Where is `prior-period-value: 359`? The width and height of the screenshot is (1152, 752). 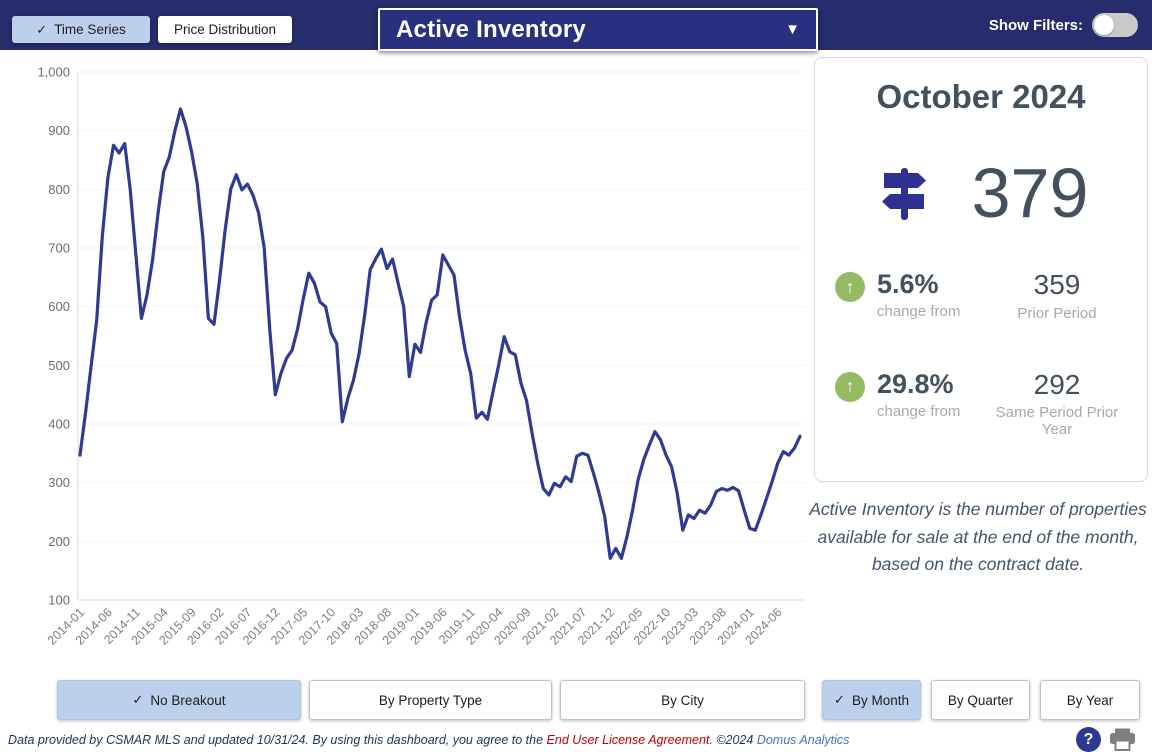 prior-period-value: 359 is located at coordinates (1057, 284).